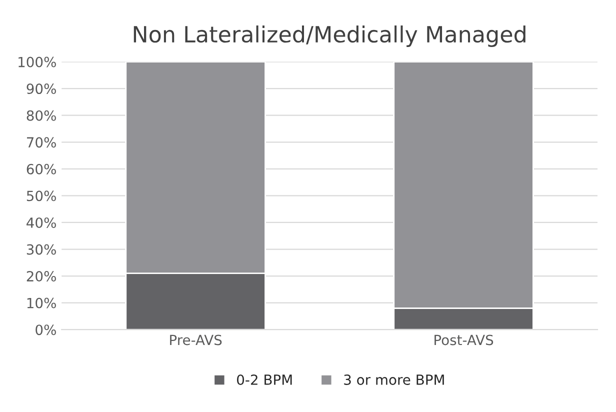 The height and width of the screenshot is (412, 616). Describe the element at coordinates (41, 142) in the screenshot. I see `y-tick-label: 70%` at that location.